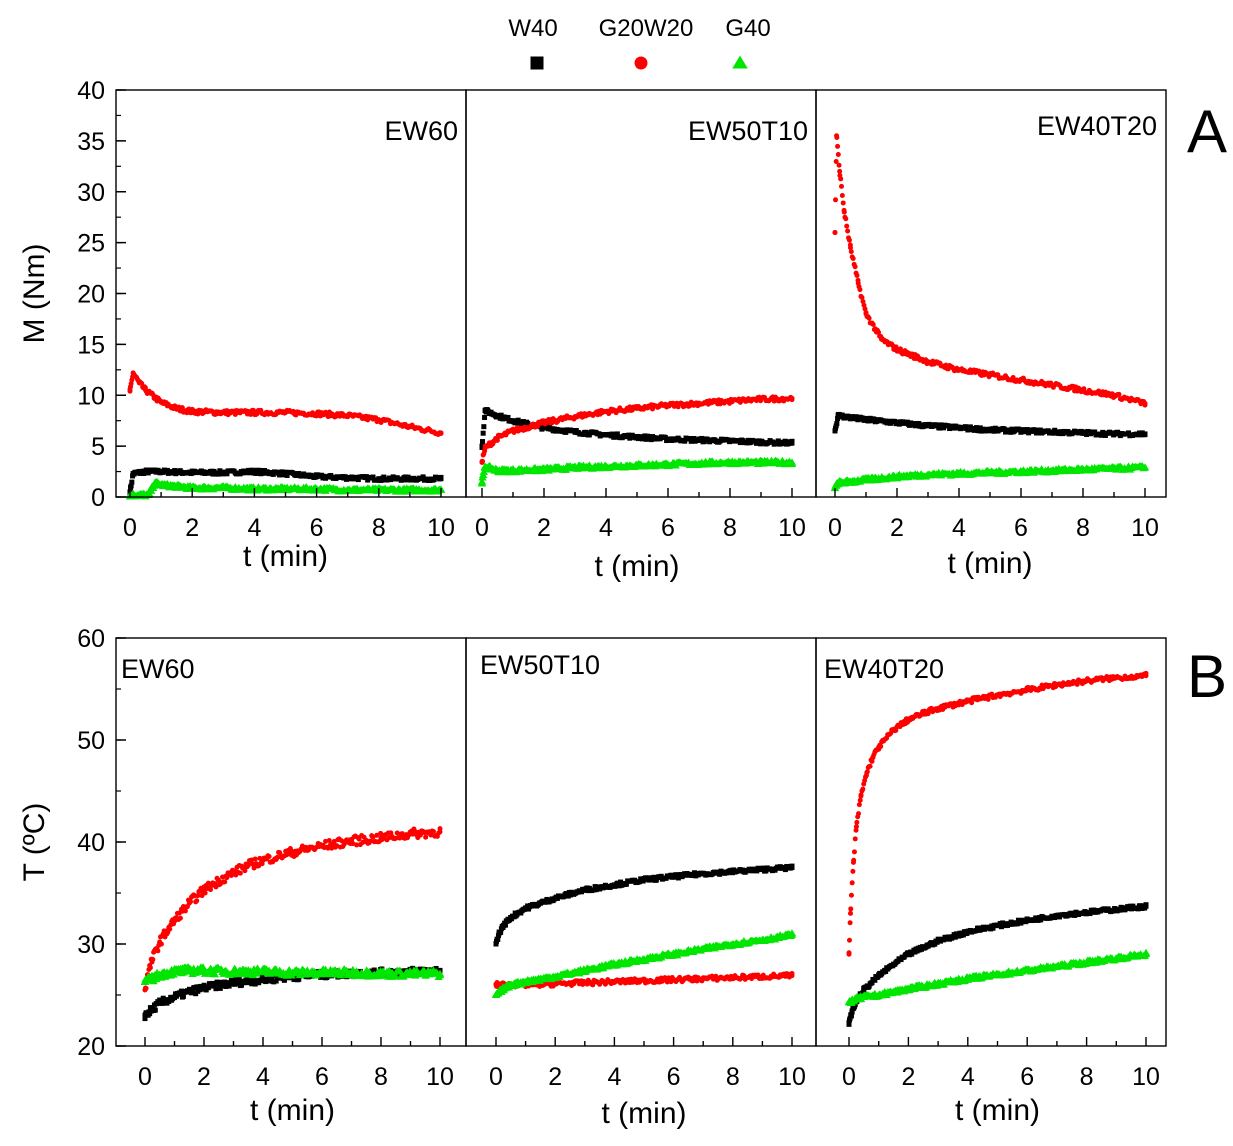 This screenshot has width=1233, height=1146. What do you see at coordinates (540, 665) in the screenshot?
I see `panel-title: EW50T10` at bounding box center [540, 665].